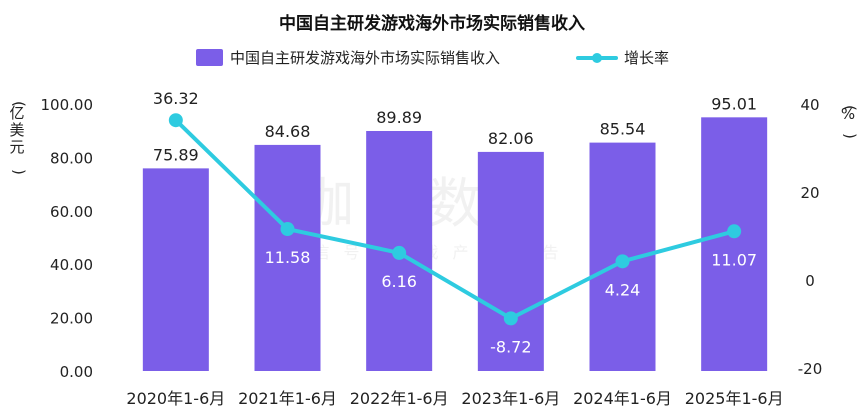  Describe the element at coordinates (399, 117) in the screenshot. I see `bar-value-label: 89.89` at that location.